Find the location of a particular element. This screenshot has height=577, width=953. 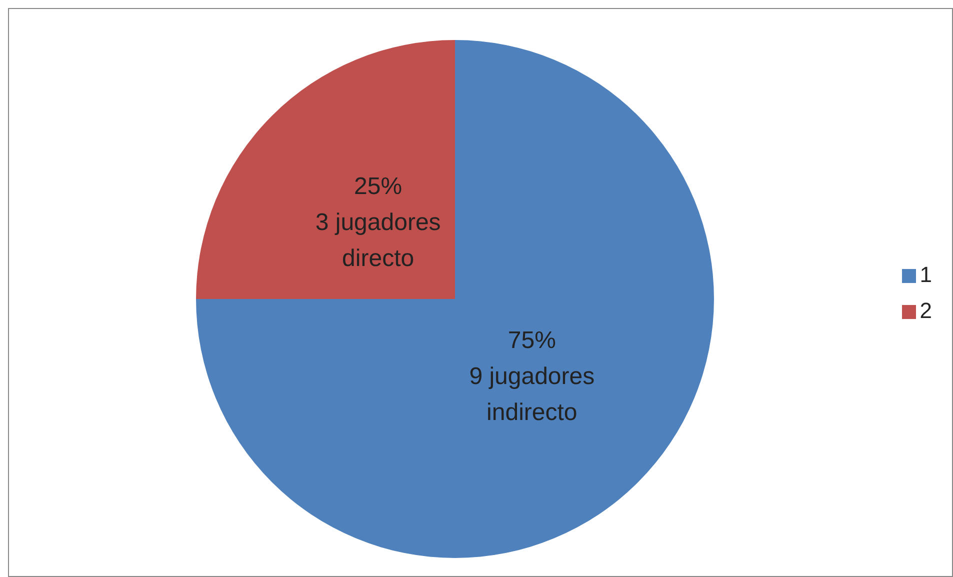

data-label: 75% 9 jugadores indirecto is located at coordinates (532, 376).